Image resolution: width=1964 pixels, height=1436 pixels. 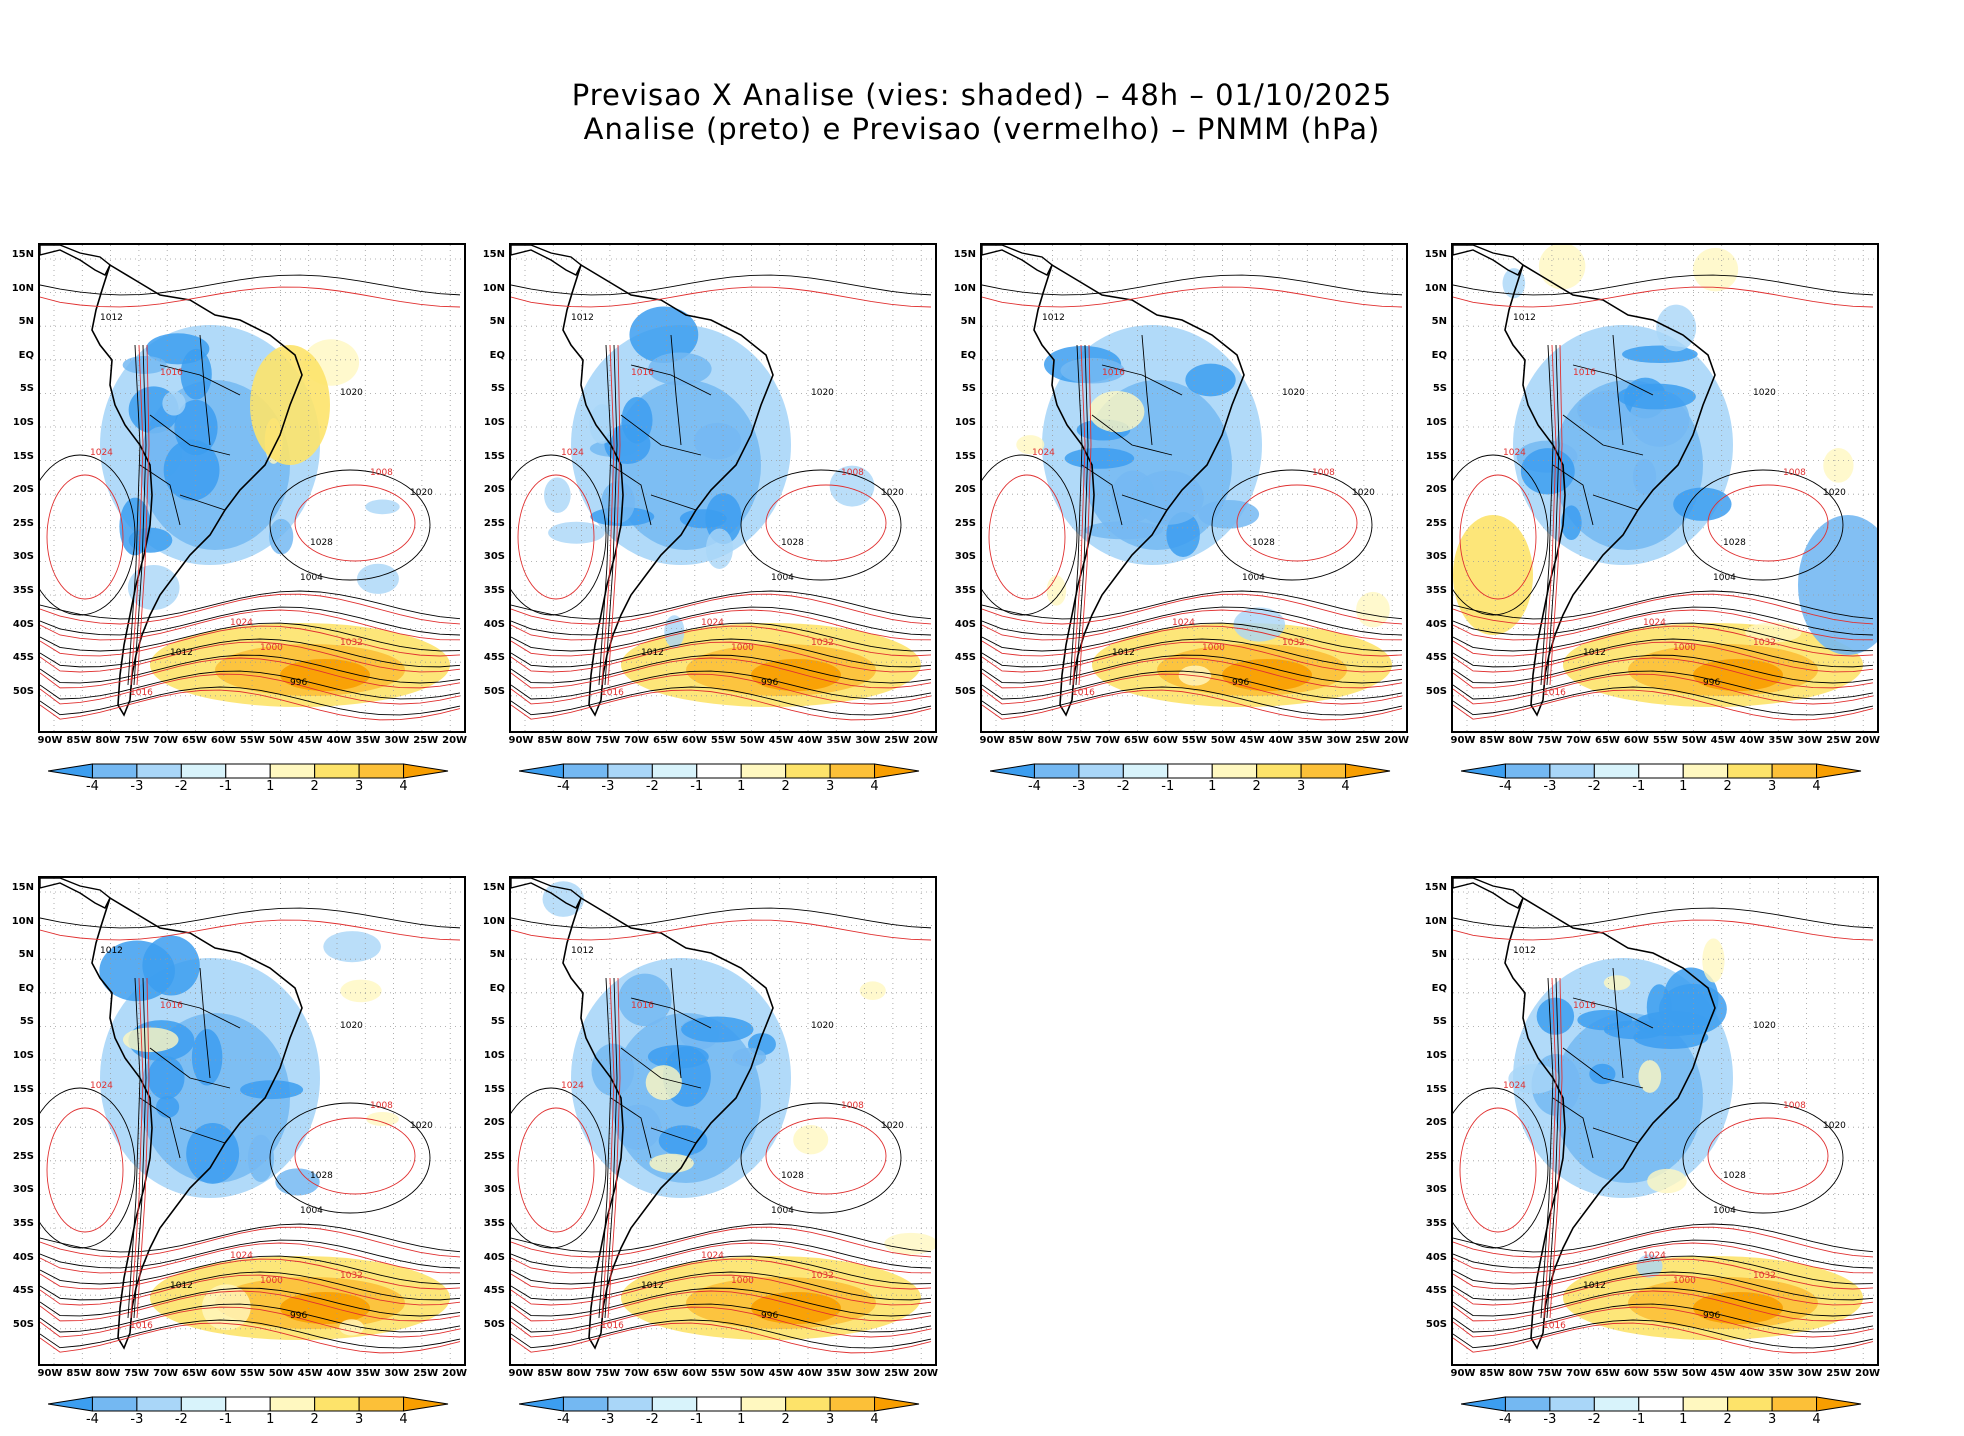 What do you see at coordinates (738, 1110) in the screenshot?
I see `bias-shading` at bounding box center [738, 1110].